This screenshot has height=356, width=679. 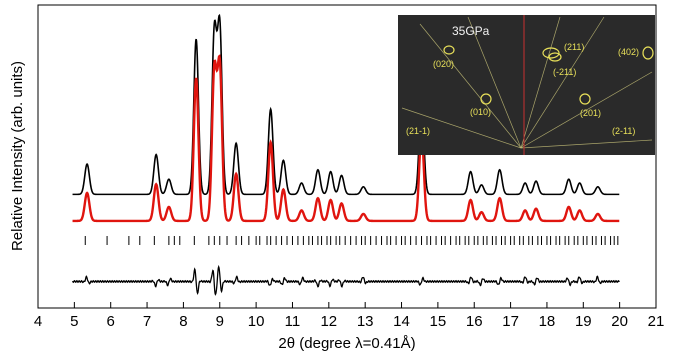 What do you see at coordinates (443, 64) in the screenshot?
I see `inset-spot-label: (020)` at bounding box center [443, 64].